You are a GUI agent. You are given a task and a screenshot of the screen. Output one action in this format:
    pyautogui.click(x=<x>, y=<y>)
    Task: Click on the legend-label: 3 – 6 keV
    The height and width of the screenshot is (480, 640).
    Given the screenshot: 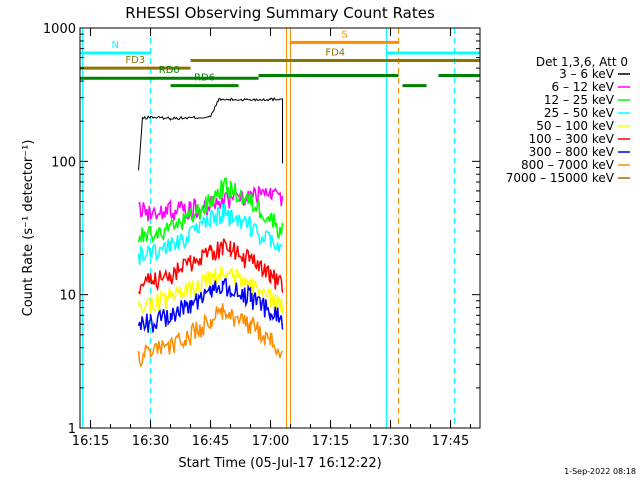 What is the action you would take?
    pyautogui.click(x=587, y=74)
    